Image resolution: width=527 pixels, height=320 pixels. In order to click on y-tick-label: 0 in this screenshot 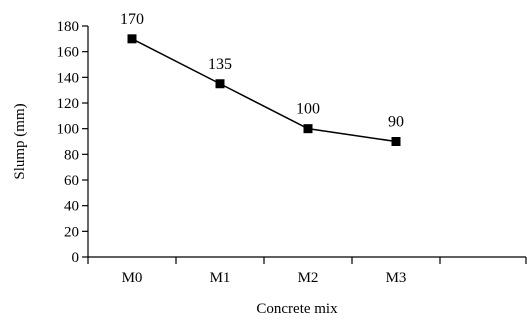, I will do `click(76, 258)`.